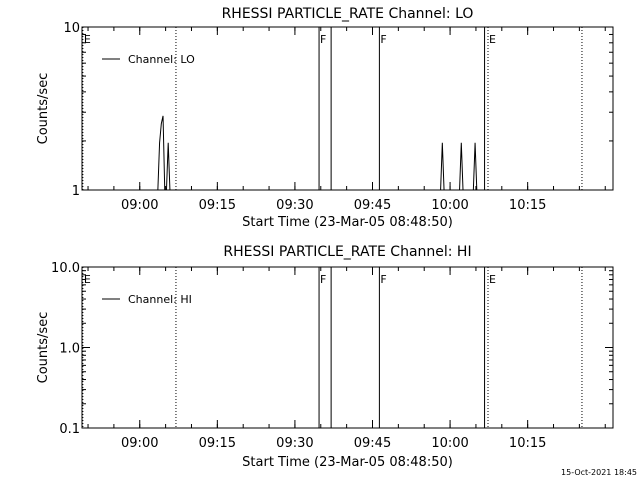 This screenshot has height=480, width=640. Describe the element at coordinates (160, 299) in the screenshot. I see `legend-entry: Channel: HI` at that location.